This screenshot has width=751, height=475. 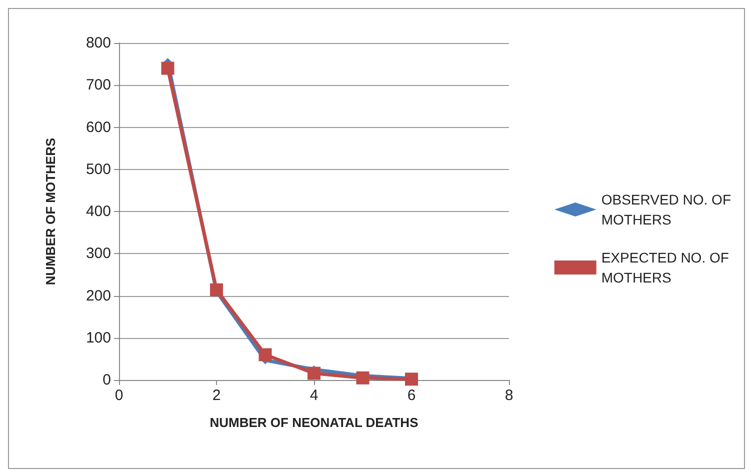 I want to click on x-tick-label: 0, so click(x=119, y=395).